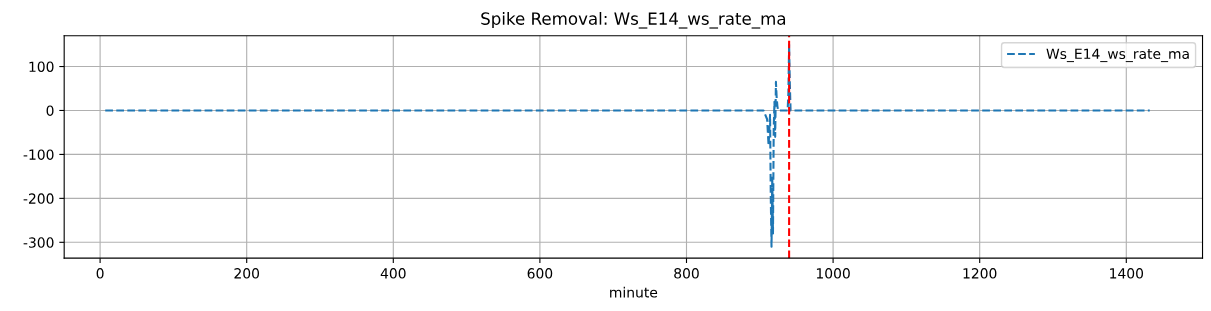 Image resolution: width=1211 pixels, height=311 pixels. I want to click on y-tick-label: 0, so click(50, 110).